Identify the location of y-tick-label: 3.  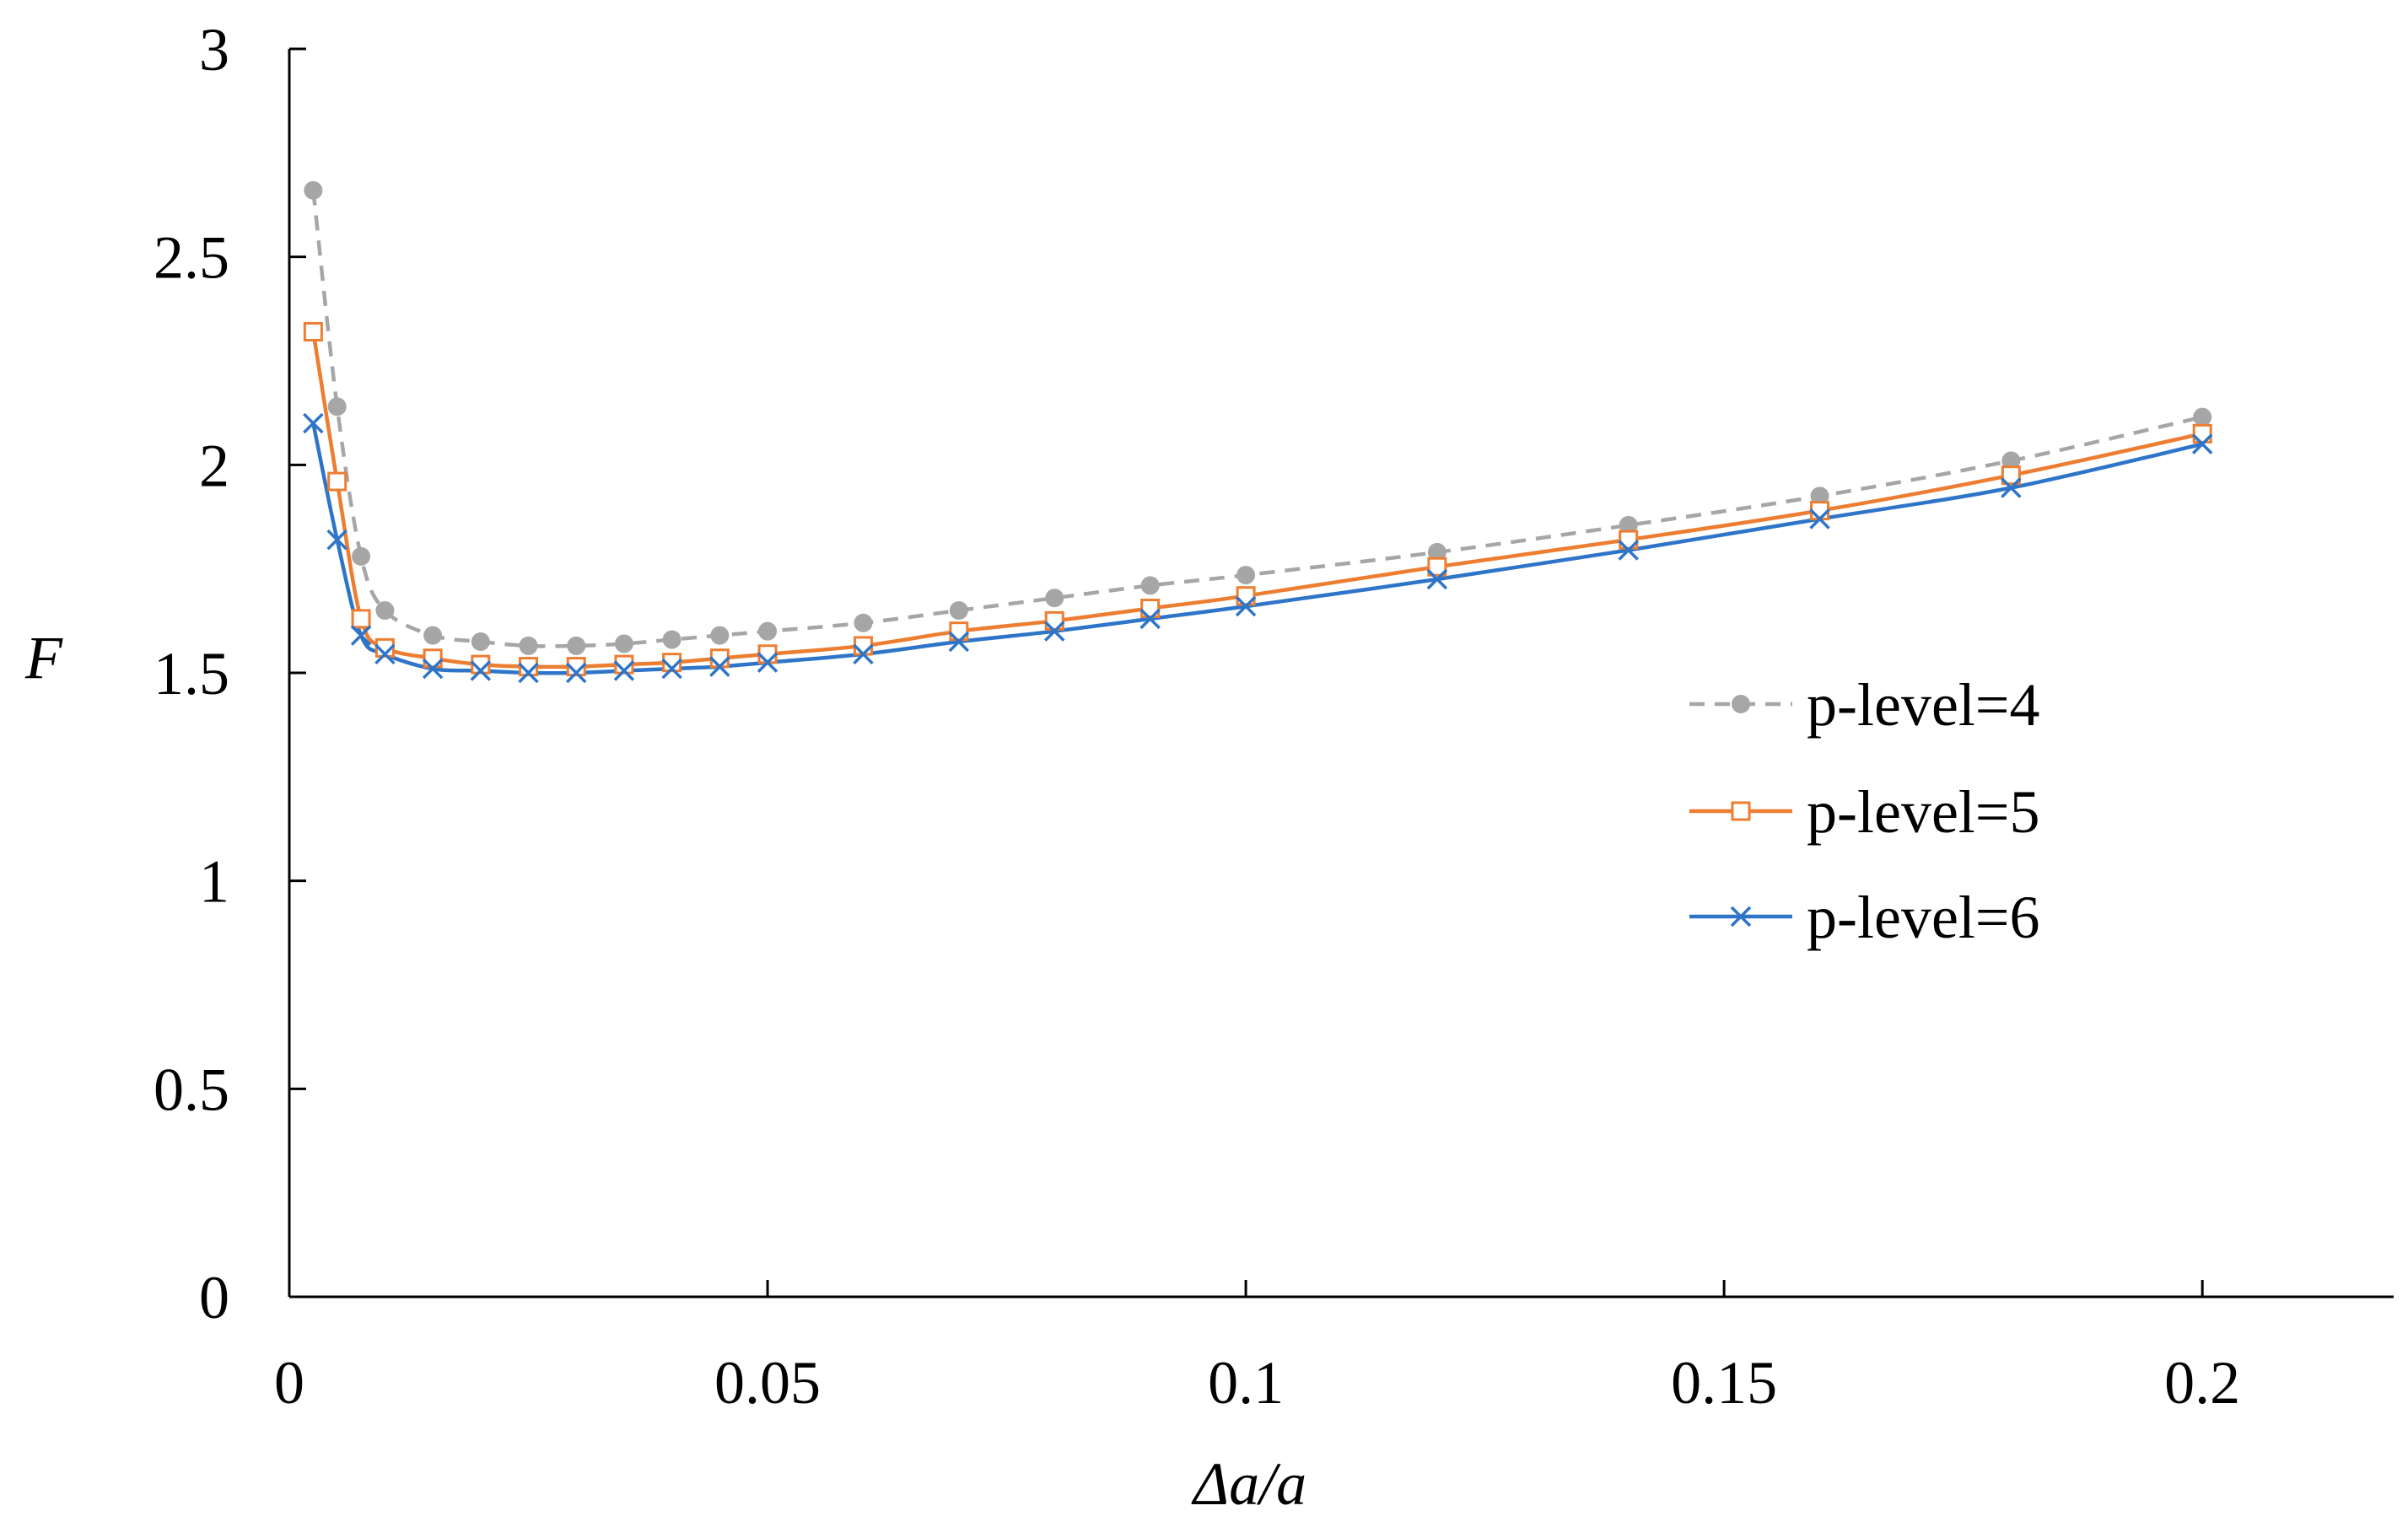
(214, 49).